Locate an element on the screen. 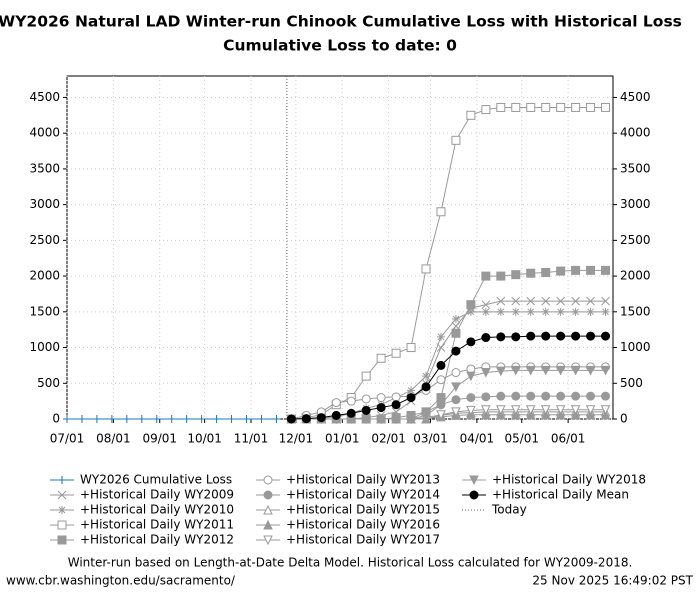 The height and width of the screenshot is (604, 700). x-tick-label: 01/01 is located at coordinates (342, 439).